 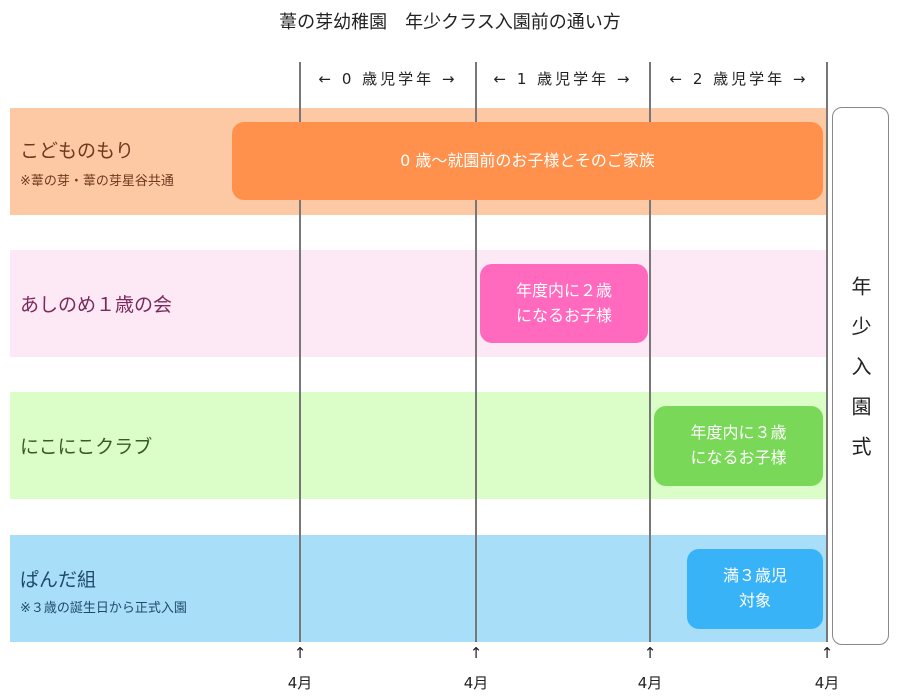 I want to click on period-box-ashinome: 年度内に２歳 になるお子様, so click(x=564, y=303).